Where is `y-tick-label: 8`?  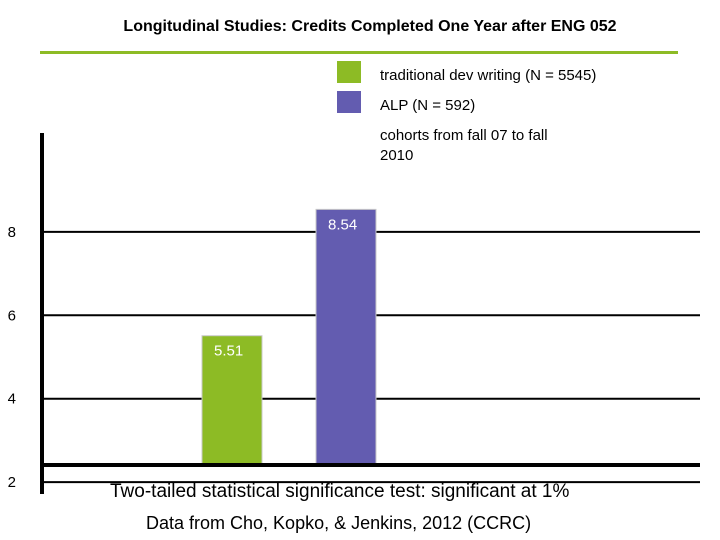 y-tick-label: 8 is located at coordinates (12, 232).